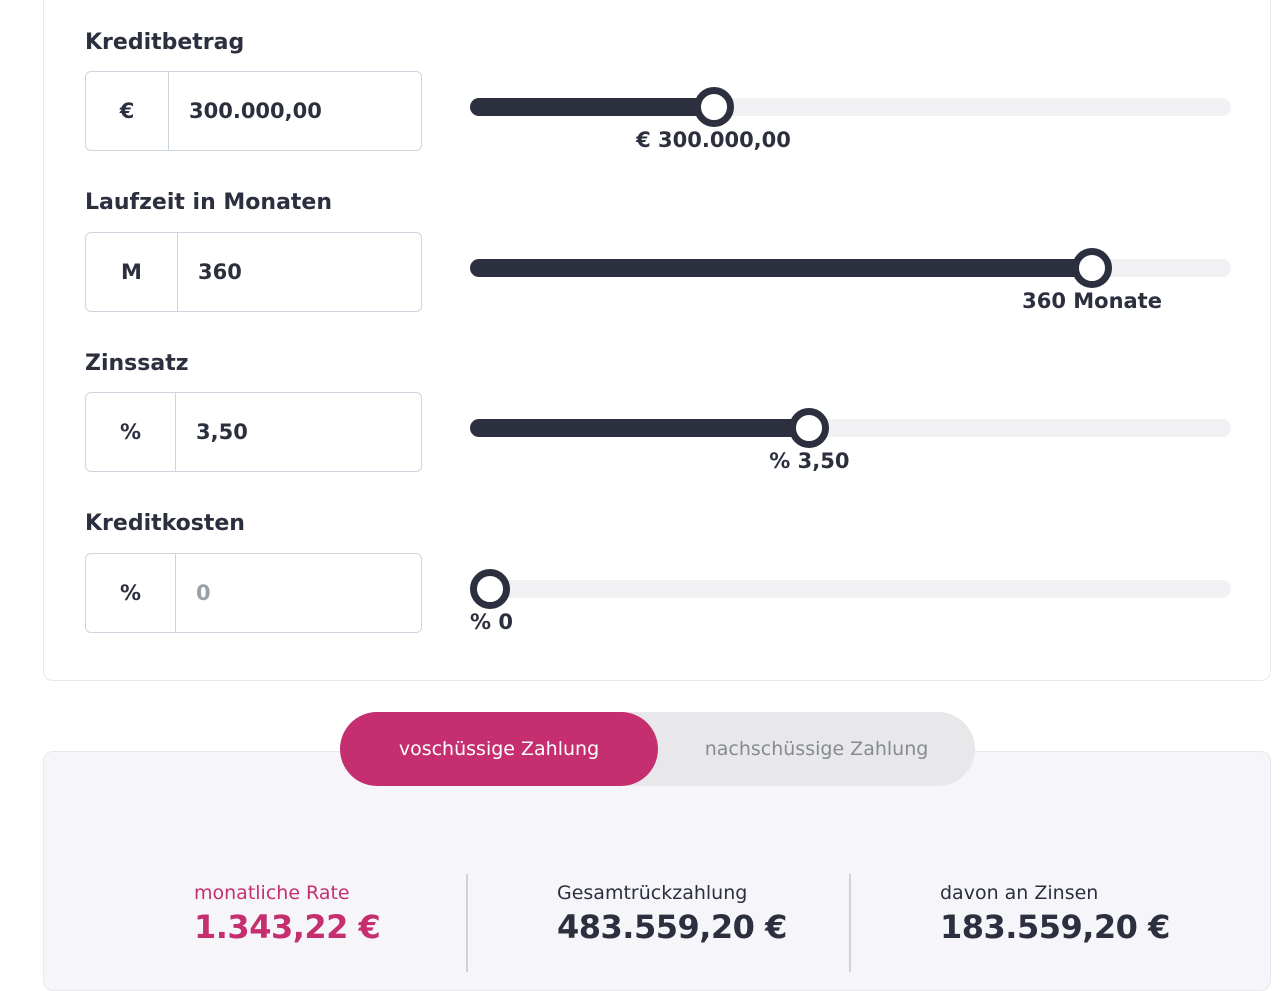 This screenshot has width=1280, height=991. Describe the element at coordinates (809, 461) in the screenshot. I see `interest-rate-slider-caption: % 3,50` at that location.